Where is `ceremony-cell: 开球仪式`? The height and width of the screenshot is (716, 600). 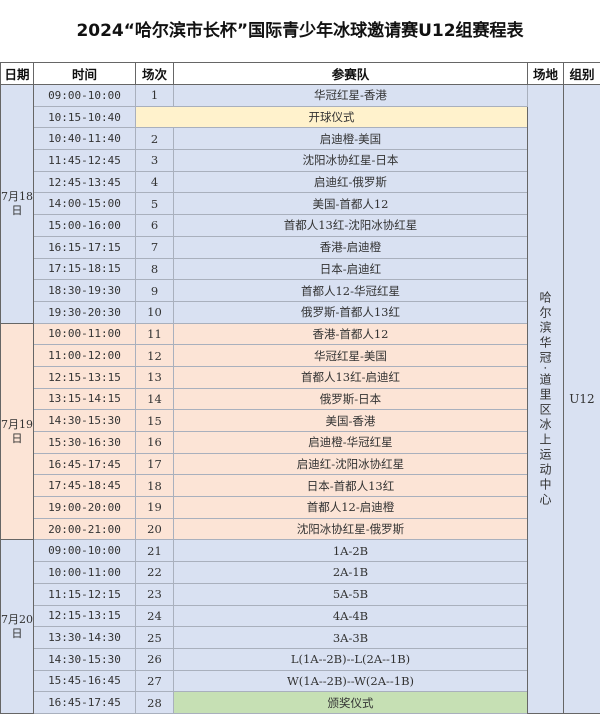
ceremony-cell: 开球仪式 is located at coordinates (331, 117).